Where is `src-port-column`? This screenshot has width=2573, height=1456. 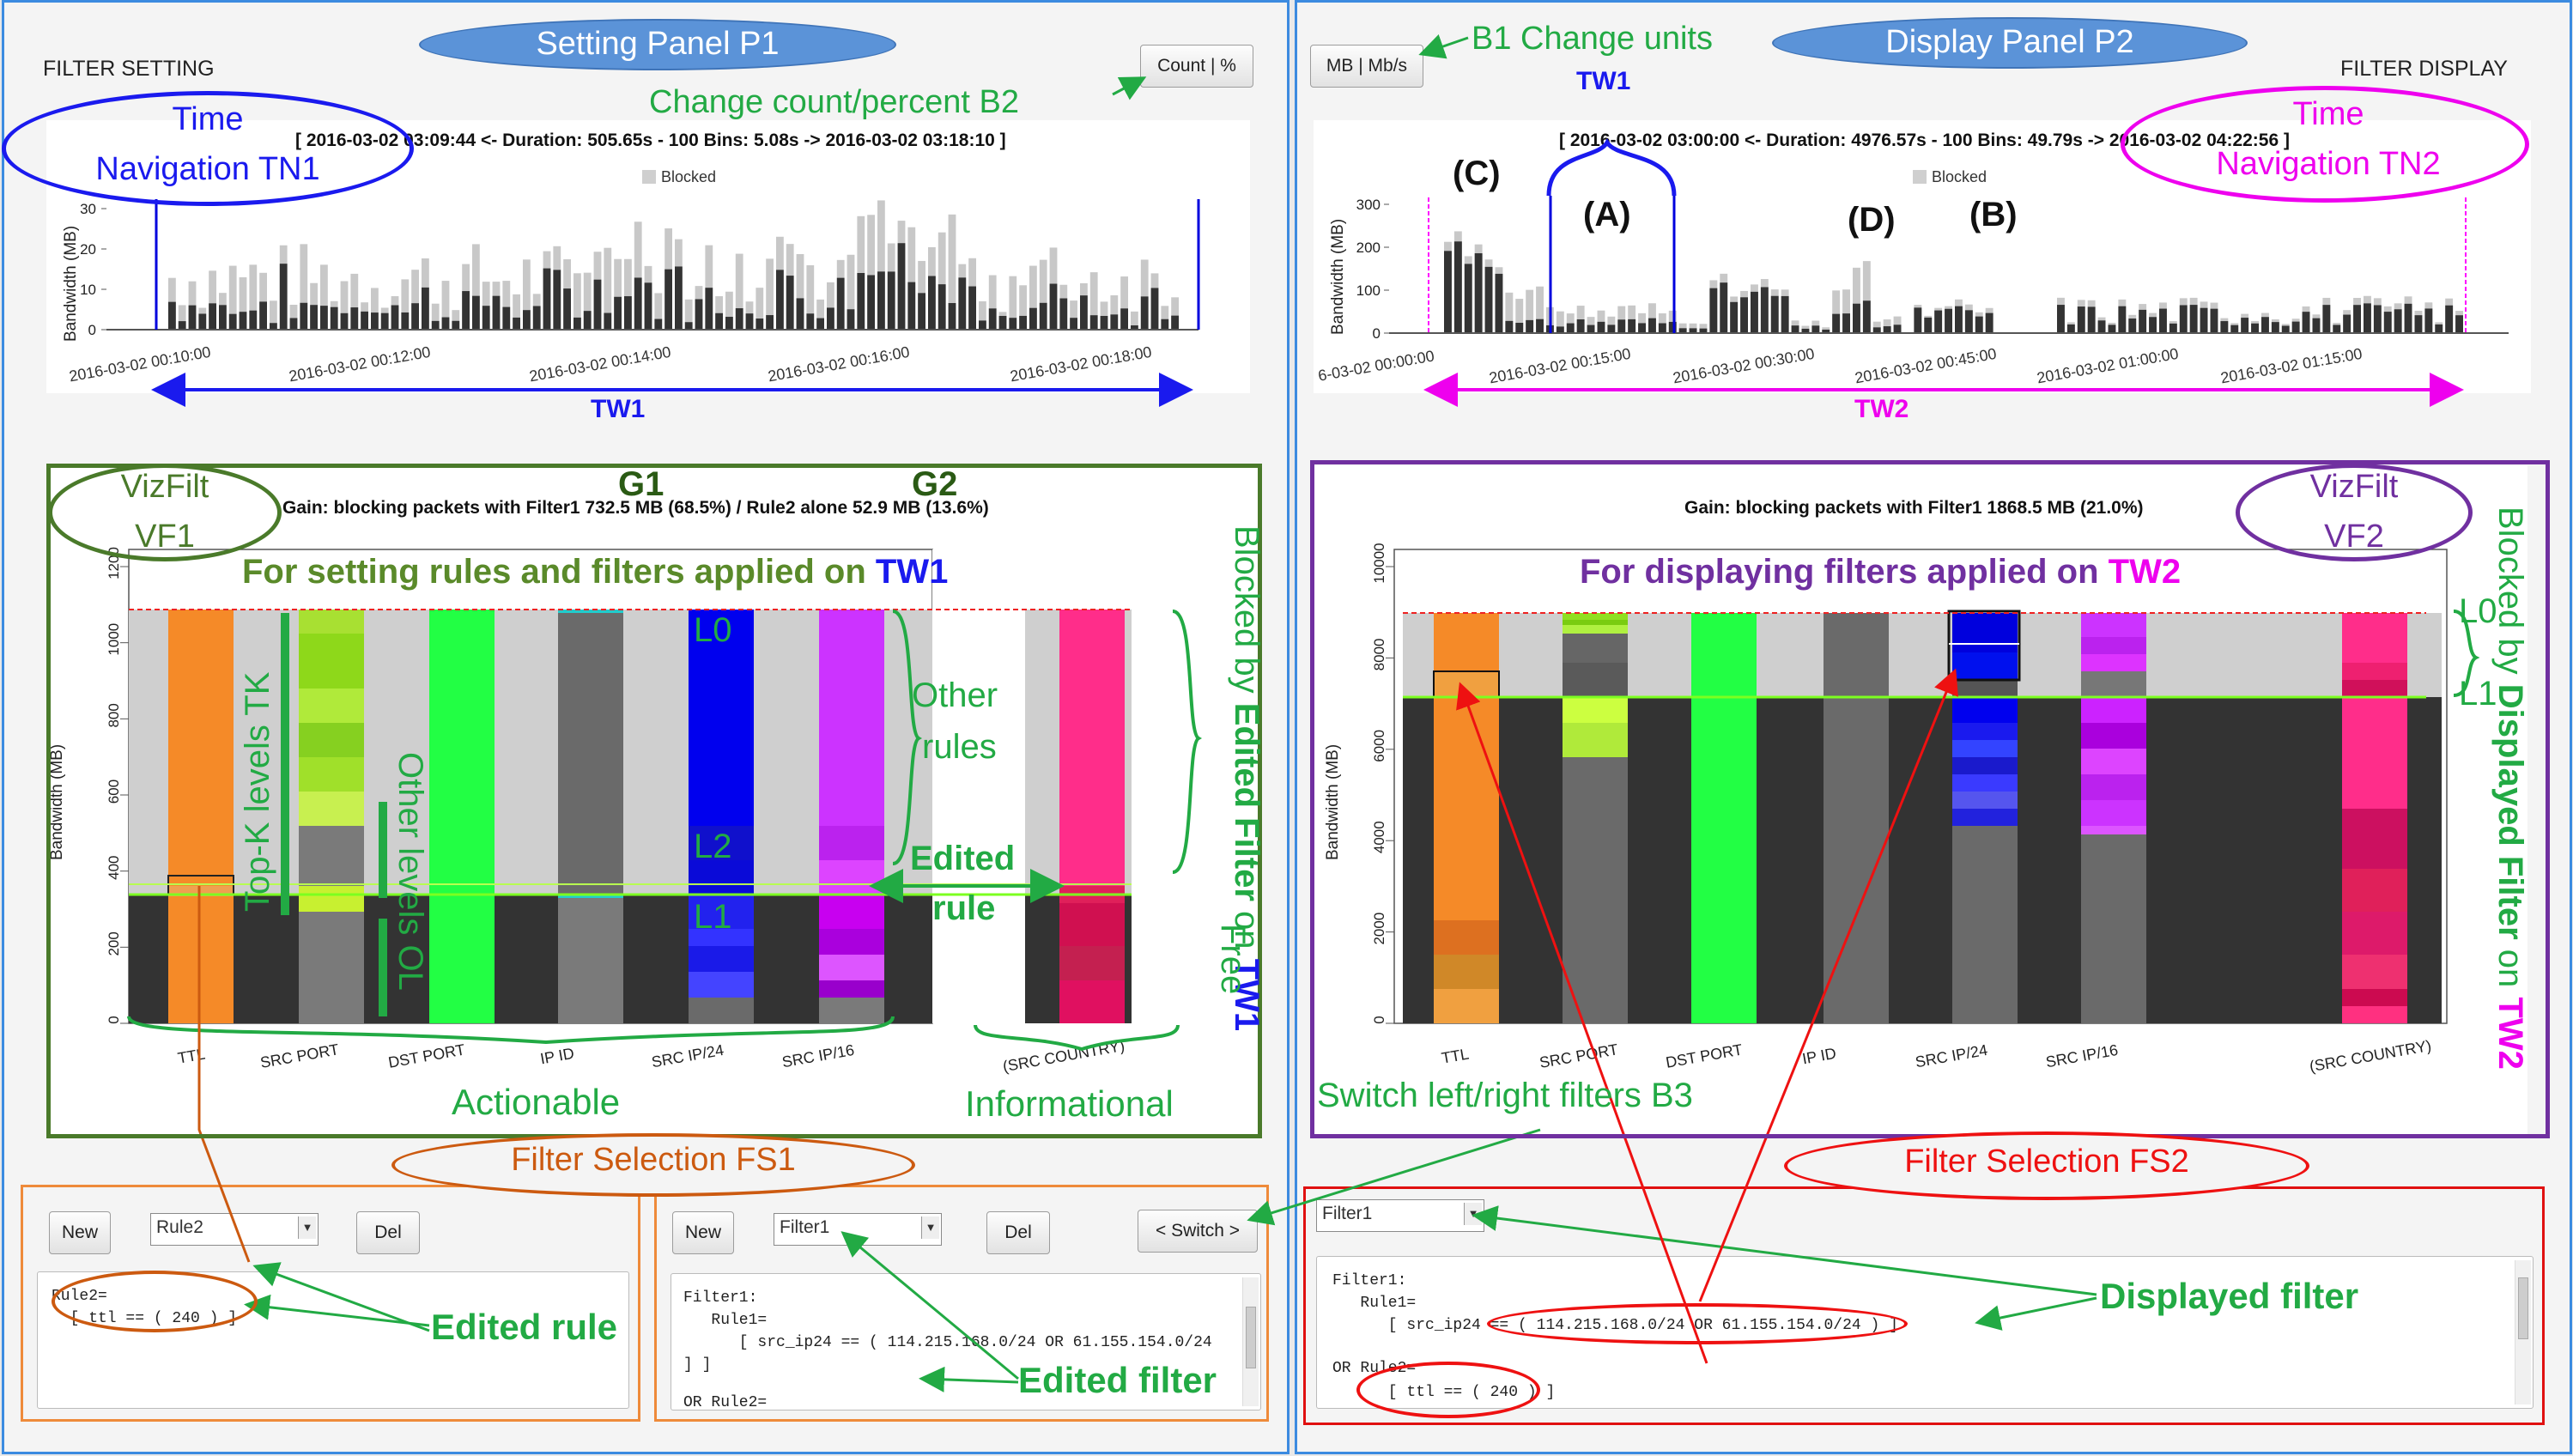 src-port-column is located at coordinates (331, 817).